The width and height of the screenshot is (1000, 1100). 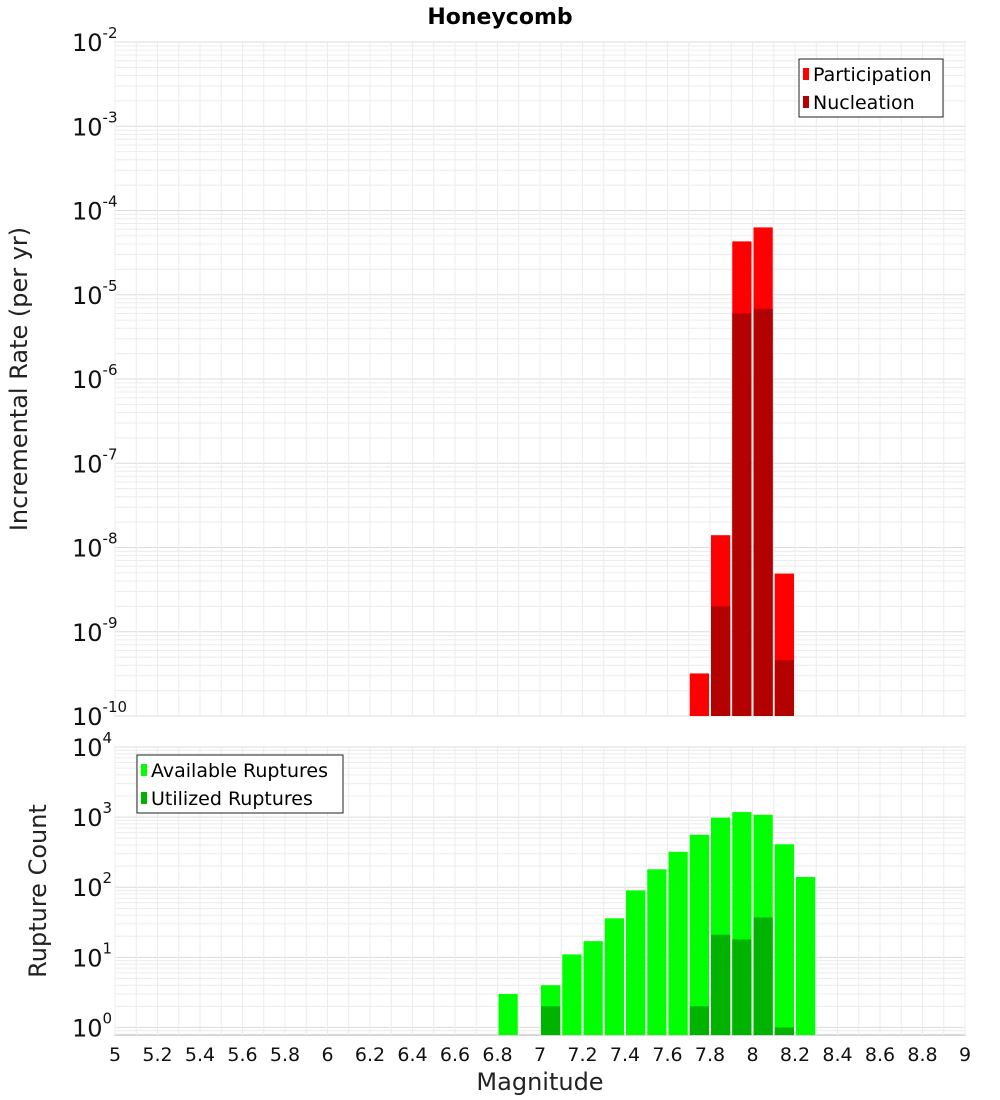 What do you see at coordinates (95, 546) in the screenshot?
I see `y-tick-label: 10⁻⁸` at bounding box center [95, 546].